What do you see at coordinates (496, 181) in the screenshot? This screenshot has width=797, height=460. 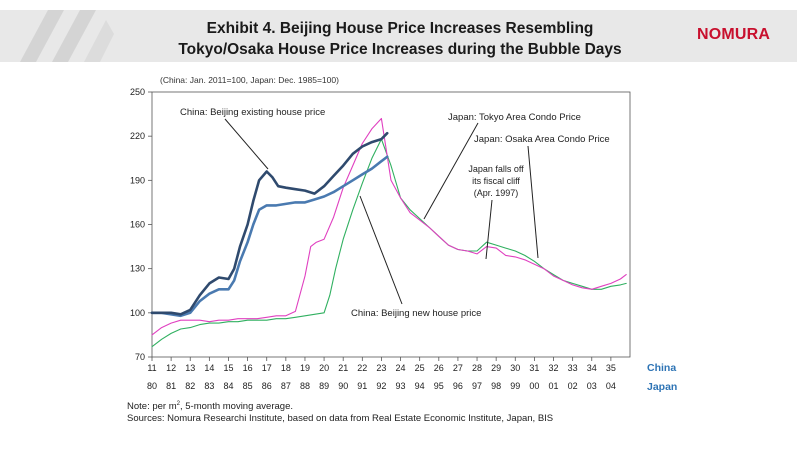 I see `label-fiscal-cliff-2: its fiscal cliff` at bounding box center [496, 181].